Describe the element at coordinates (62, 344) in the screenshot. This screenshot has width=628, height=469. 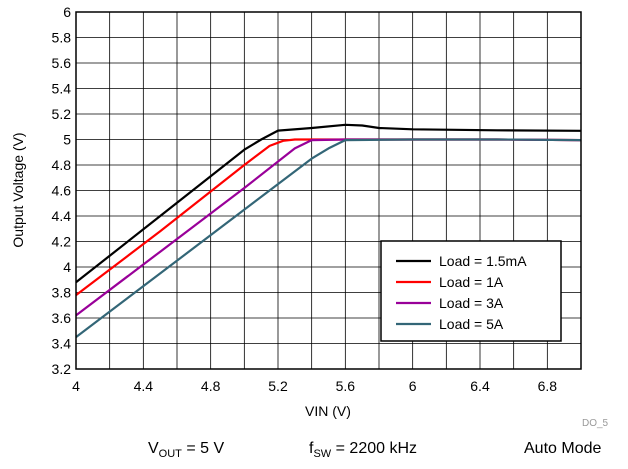
I see `y-tick-label: 3.4` at that location.